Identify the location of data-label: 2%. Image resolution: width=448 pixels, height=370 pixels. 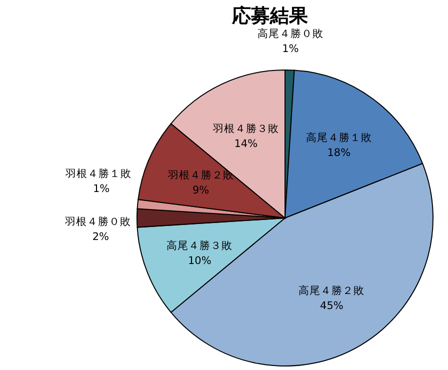
(101, 237).